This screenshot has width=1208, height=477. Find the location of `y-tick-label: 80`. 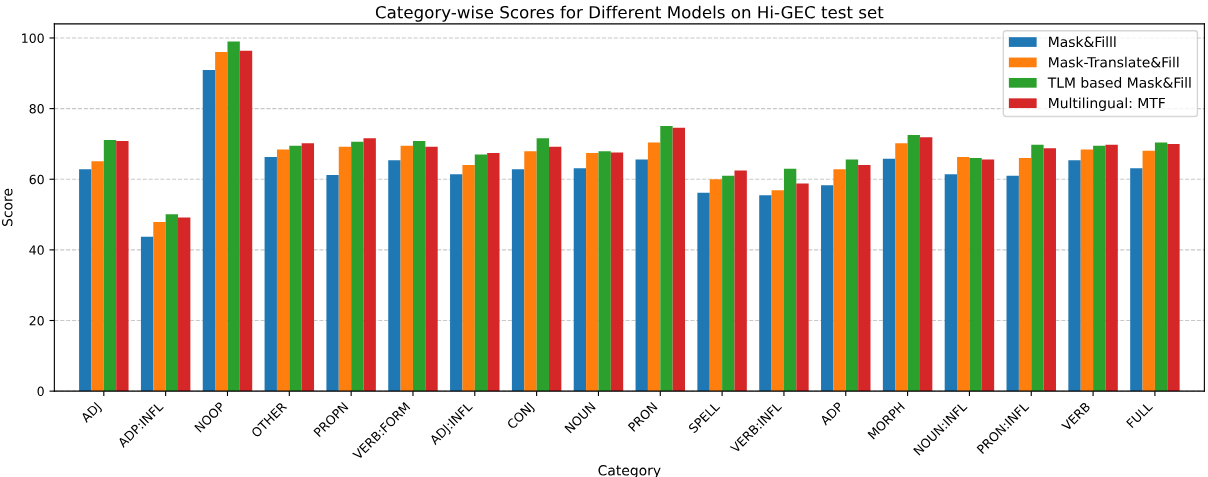

y-tick-label: 80 is located at coordinates (36, 109).